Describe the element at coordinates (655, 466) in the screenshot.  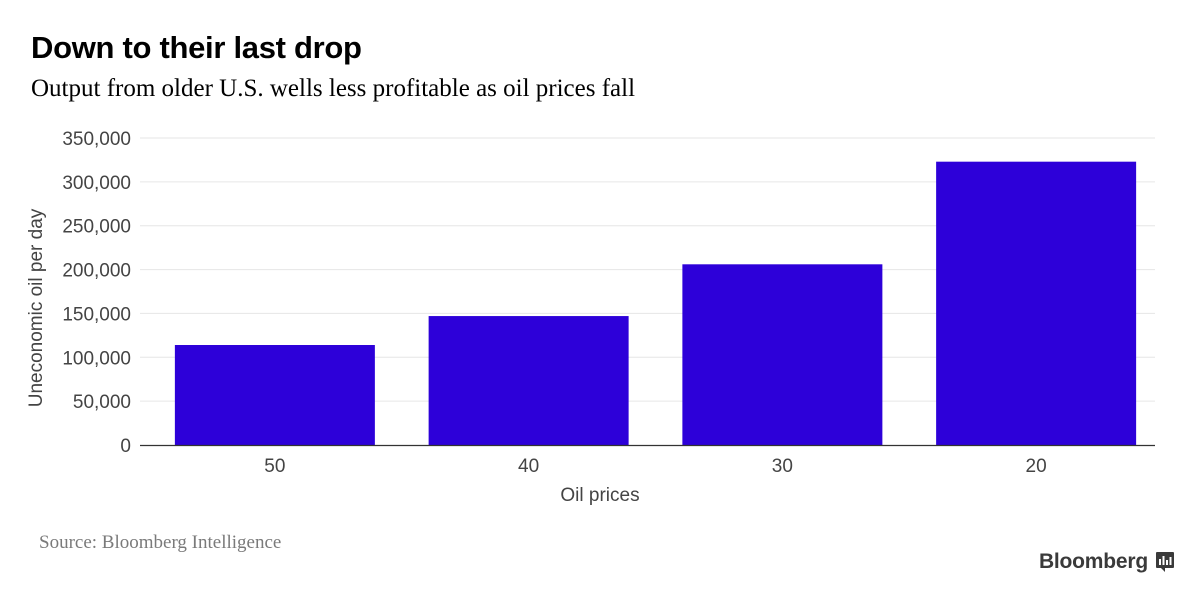
I see `x-tick-labels: 50 40 30 20` at that location.